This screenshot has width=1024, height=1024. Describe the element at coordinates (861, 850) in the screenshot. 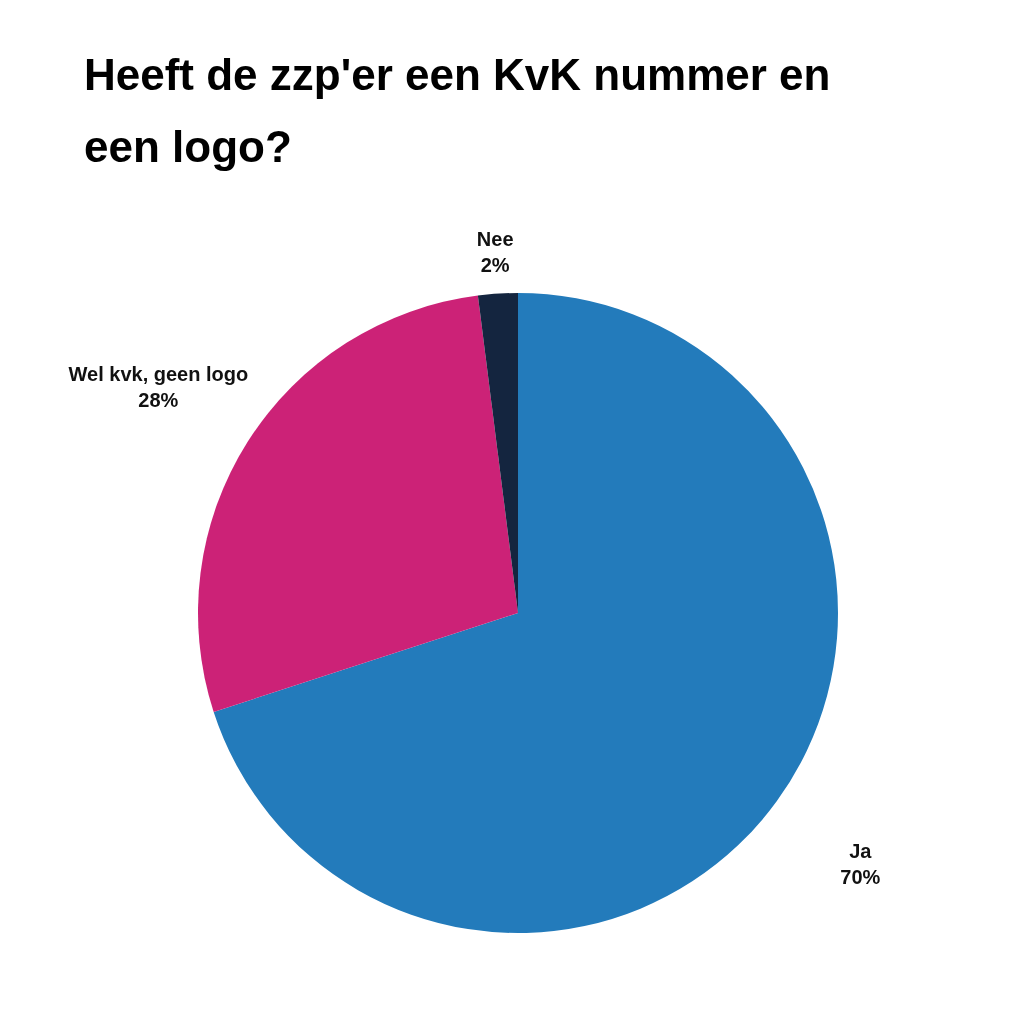

I see `slice-label: Ja` at that location.